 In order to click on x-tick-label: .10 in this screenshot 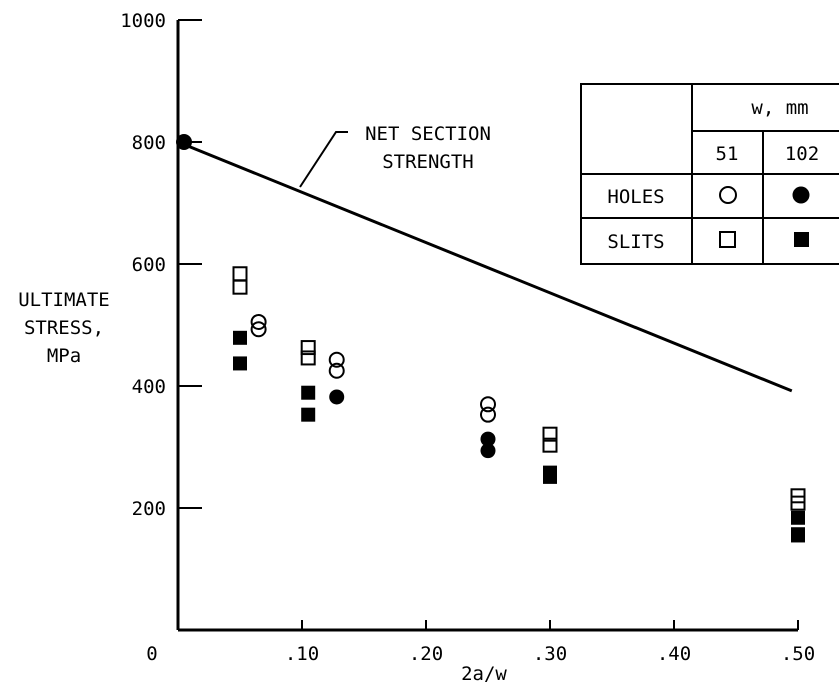, I will do `click(302, 654)`.